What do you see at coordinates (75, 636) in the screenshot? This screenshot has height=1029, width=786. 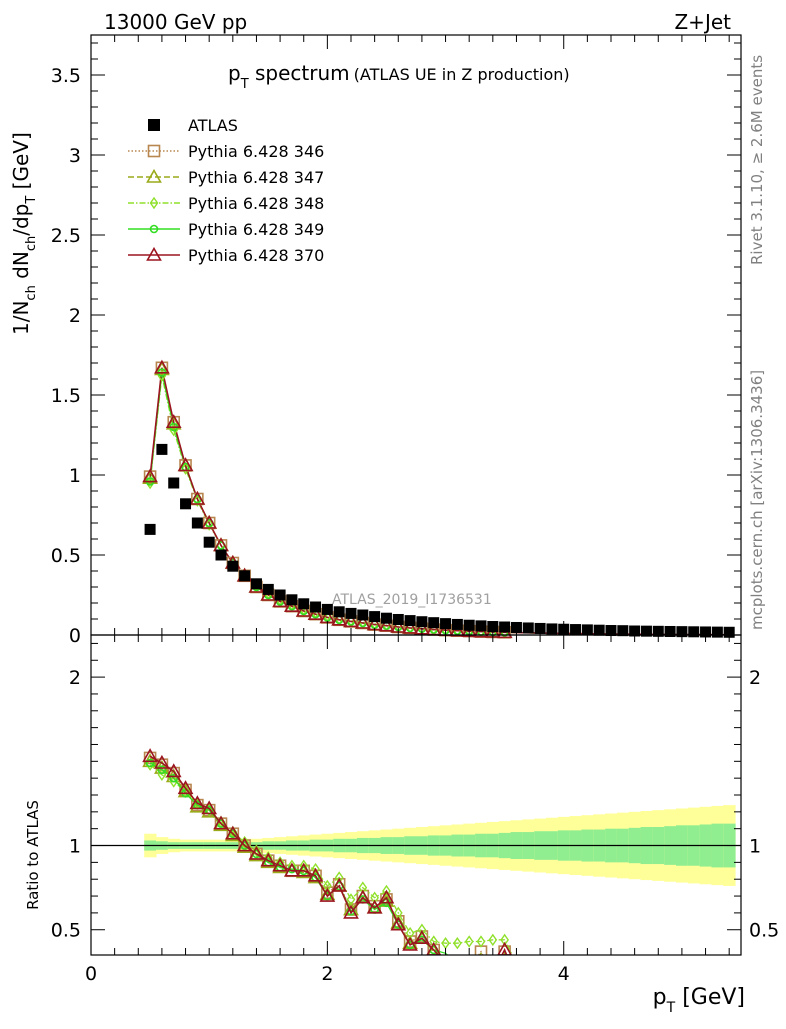 I see `main-ytick-label: 0` at bounding box center [75, 636].